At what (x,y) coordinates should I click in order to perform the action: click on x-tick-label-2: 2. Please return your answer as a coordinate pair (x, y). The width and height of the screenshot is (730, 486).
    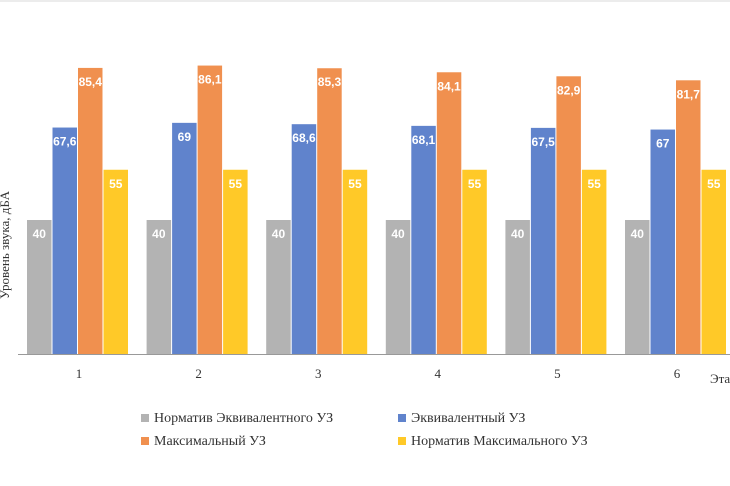
    Looking at the image, I should click on (198, 373).